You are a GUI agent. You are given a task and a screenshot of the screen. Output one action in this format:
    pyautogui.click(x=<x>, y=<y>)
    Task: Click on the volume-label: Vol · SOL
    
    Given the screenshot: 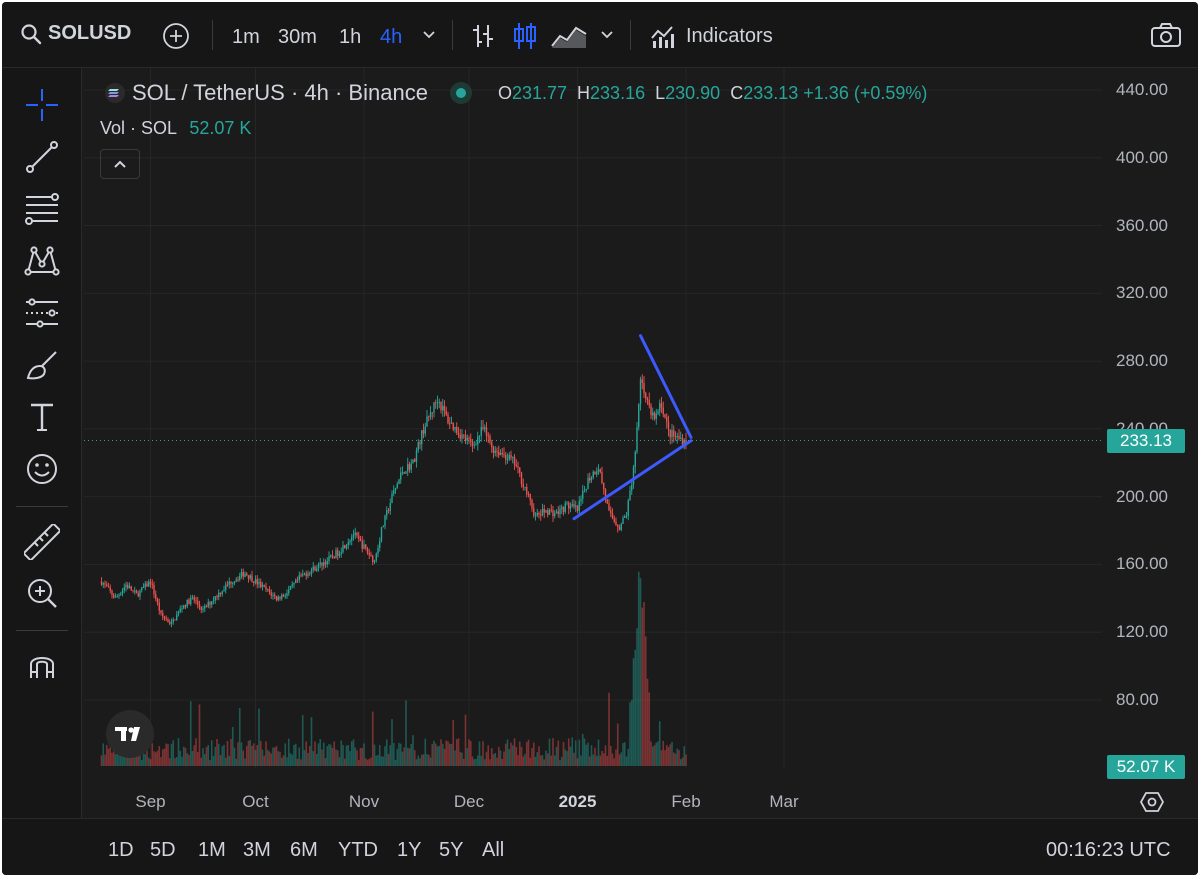 What is the action you would take?
    pyautogui.click(x=138, y=128)
    